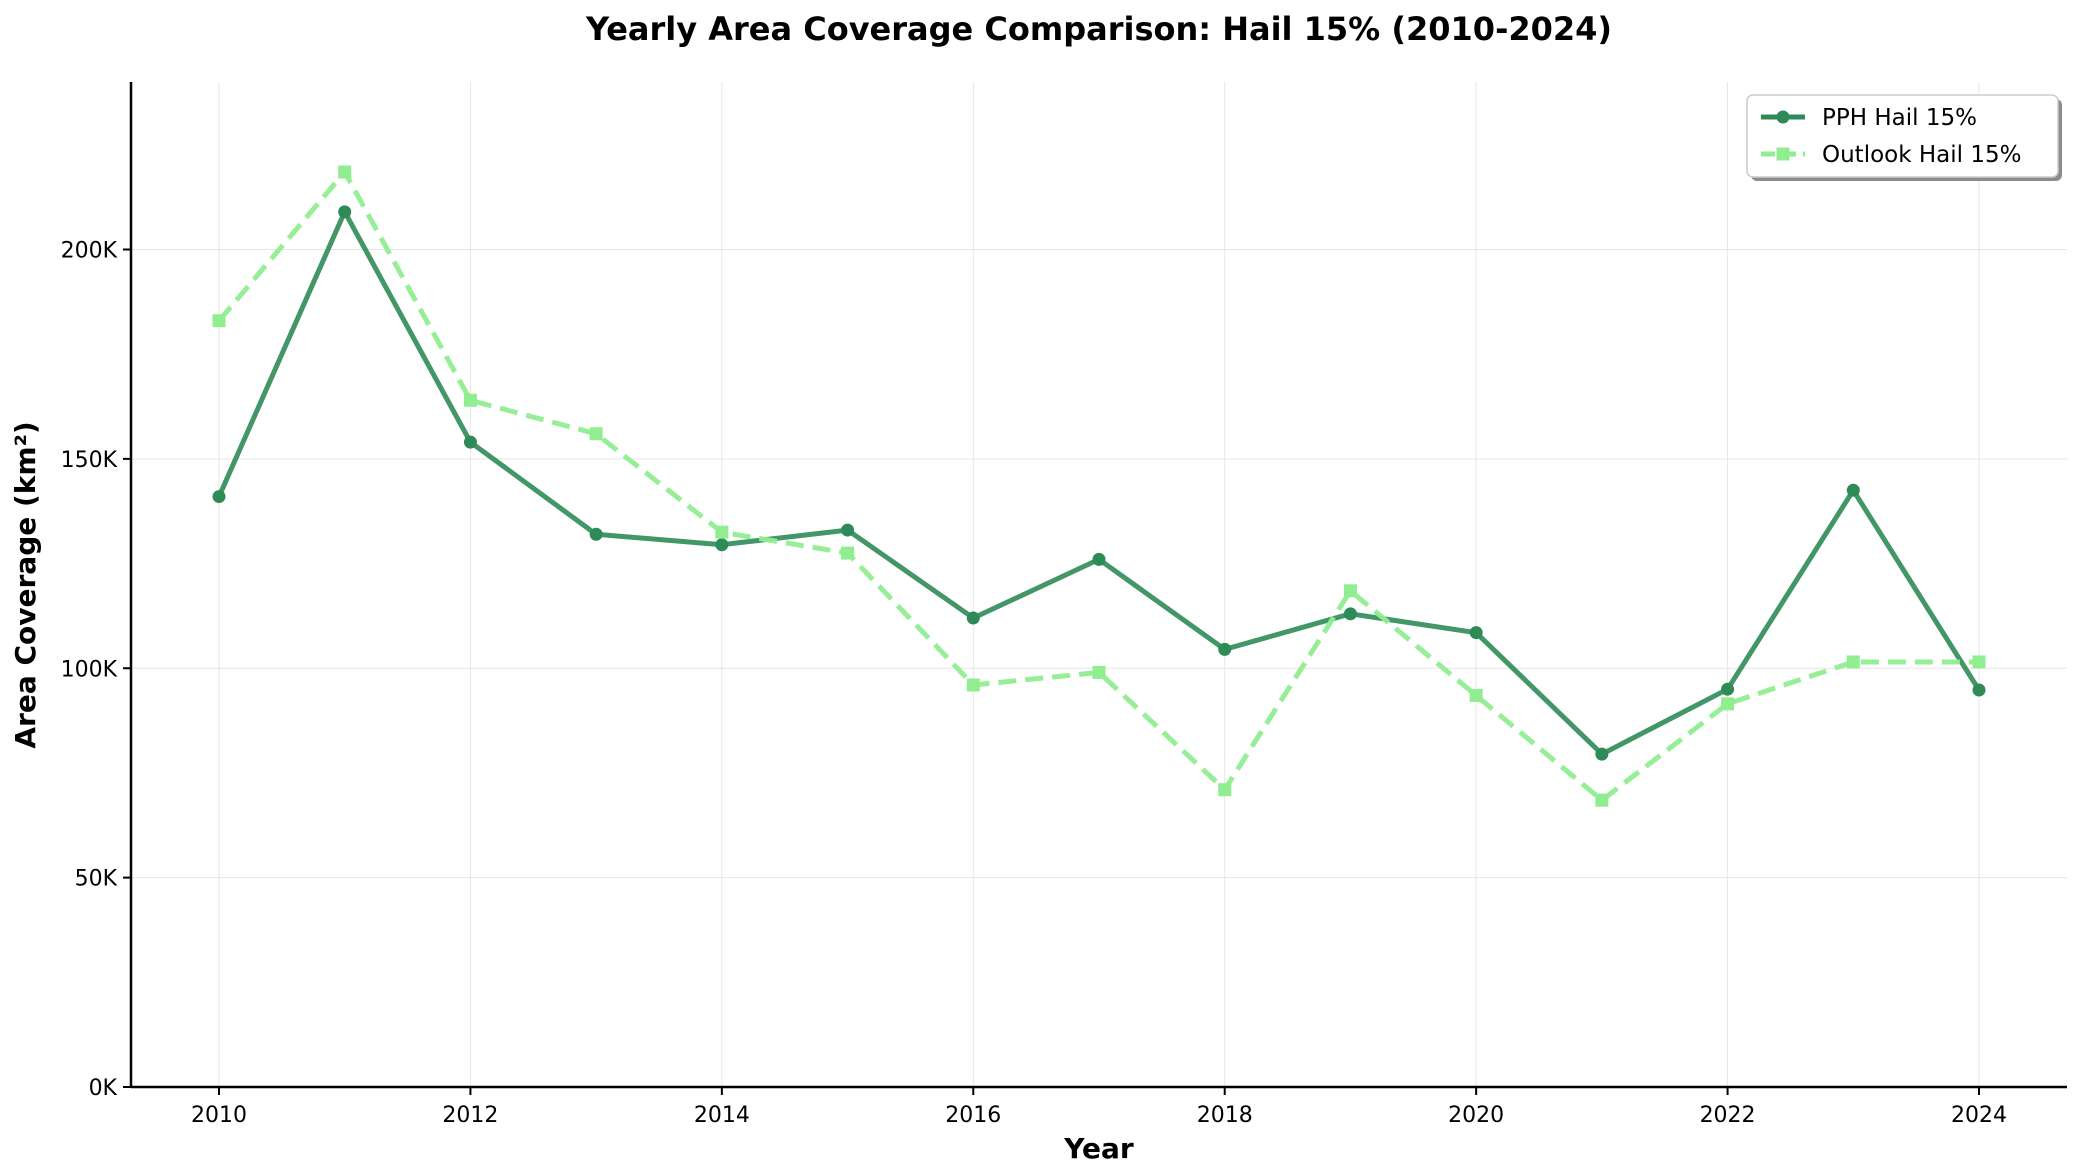 The width and height of the screenshot is (2076, 1174). What do you see at coordinates (1225, 1115) in the screenshot?
I see `x-tick-label: 2018` at bounding box center [1225, 1115].